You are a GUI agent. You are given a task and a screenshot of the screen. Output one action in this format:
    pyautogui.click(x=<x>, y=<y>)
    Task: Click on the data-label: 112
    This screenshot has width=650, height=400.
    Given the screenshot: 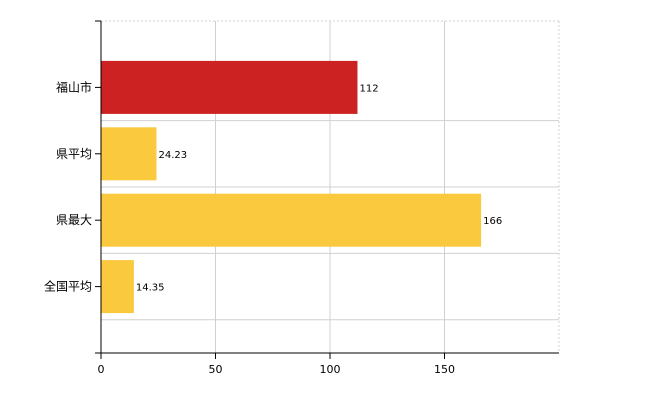 What is the action you would take?
    pyautogui.click(x=368, y=88)
    